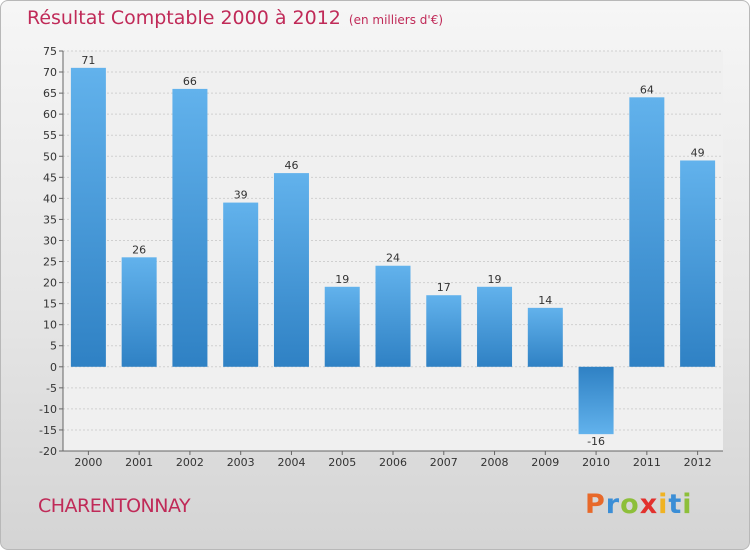 The width and height of the screenshot is (750, 550). Describe the element at coordinates (649, 504) in the screenshot. I see `logo-letter: x` at that location.